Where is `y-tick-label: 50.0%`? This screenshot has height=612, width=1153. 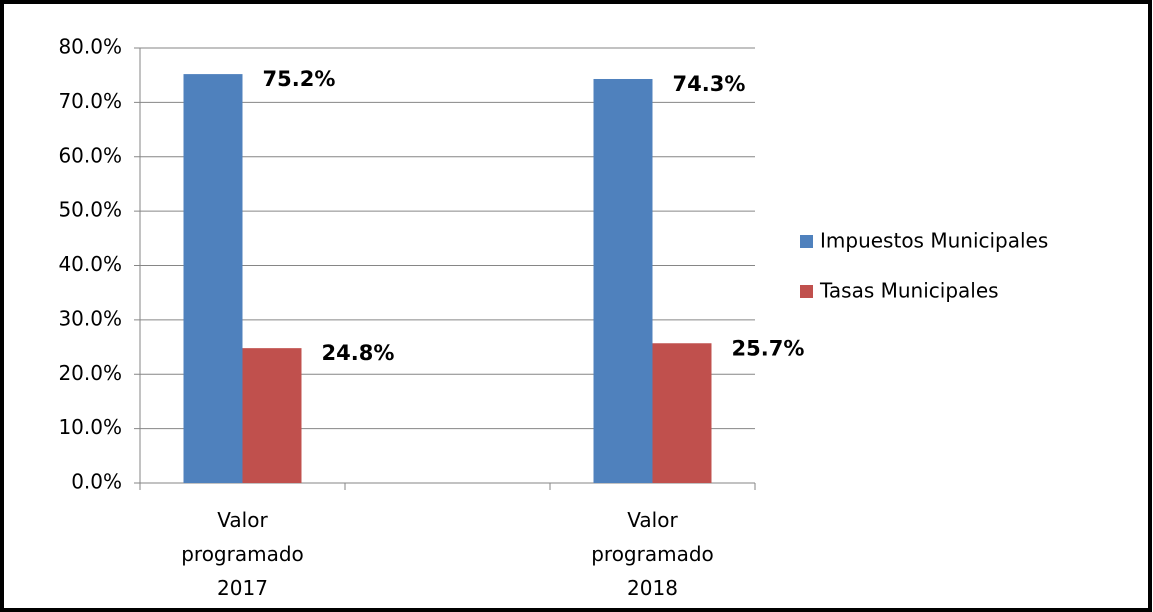 y-tick-label: 50.0% is located at coordinates (90, 210).